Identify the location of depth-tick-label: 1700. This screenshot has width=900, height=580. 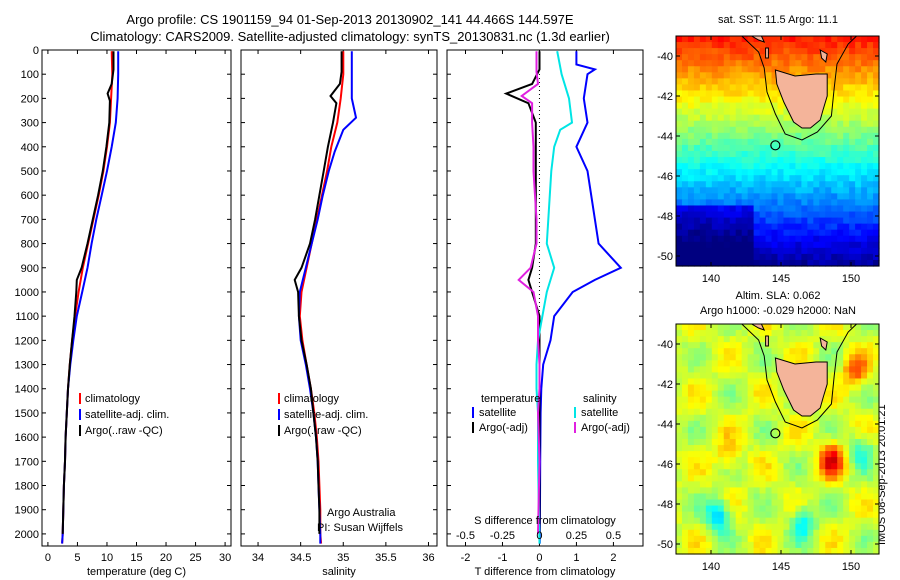
(27, 462).